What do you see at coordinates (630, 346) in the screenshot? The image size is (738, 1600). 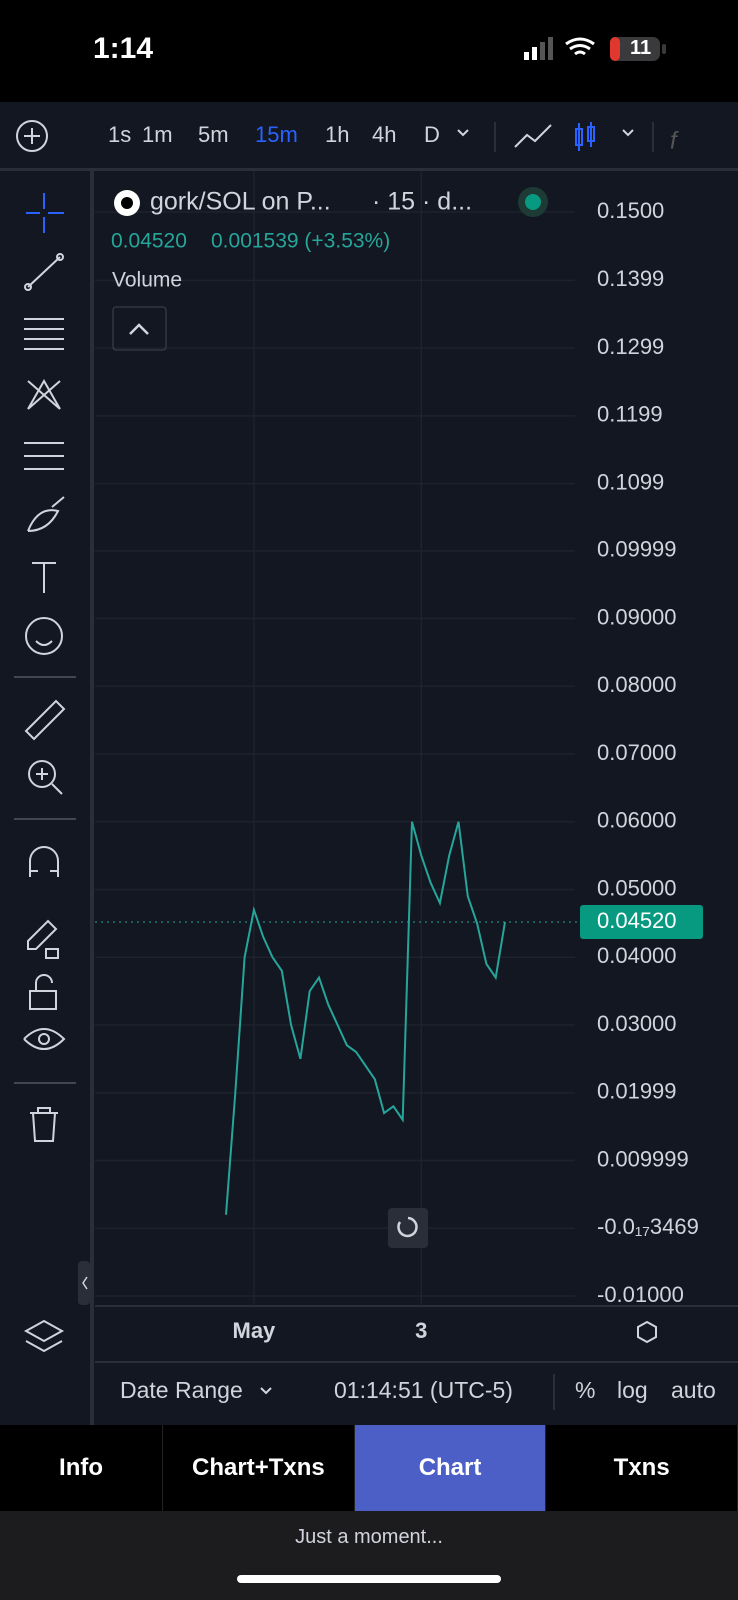 I see `y-tick-label: 0.1299` at bounding box center [630, 346].